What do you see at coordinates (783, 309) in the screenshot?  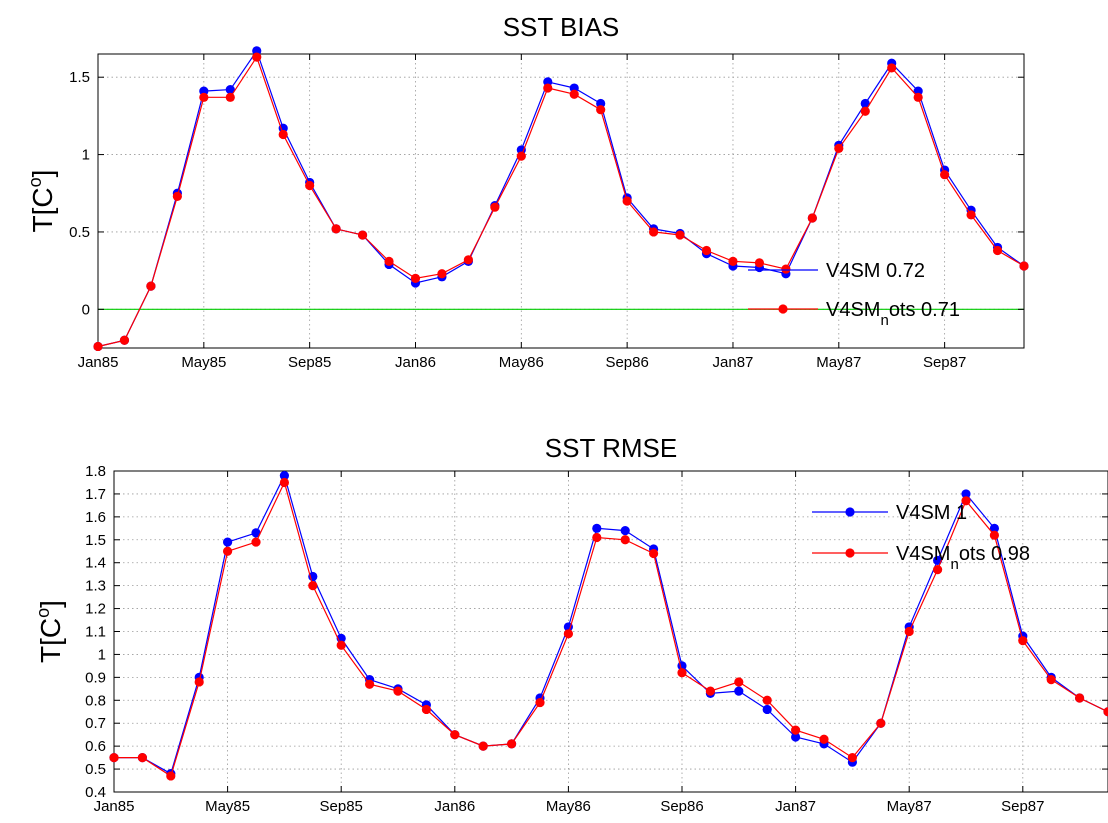 I see `legend-marker` at bounding box center [783, 309].